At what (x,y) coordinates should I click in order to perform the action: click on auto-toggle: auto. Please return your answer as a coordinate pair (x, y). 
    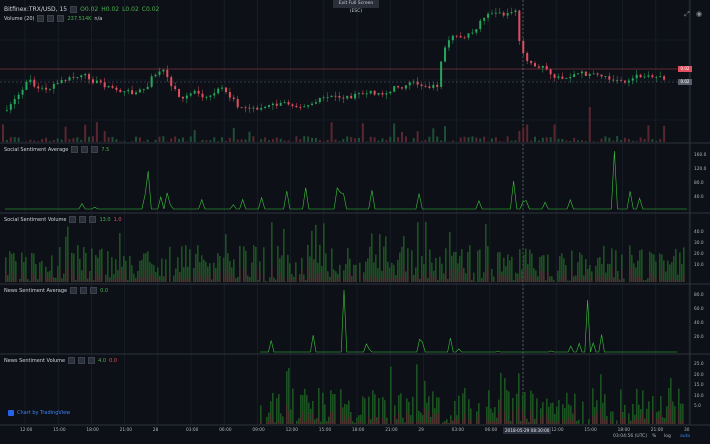
    Looking at the image, I should click on (685, 436).